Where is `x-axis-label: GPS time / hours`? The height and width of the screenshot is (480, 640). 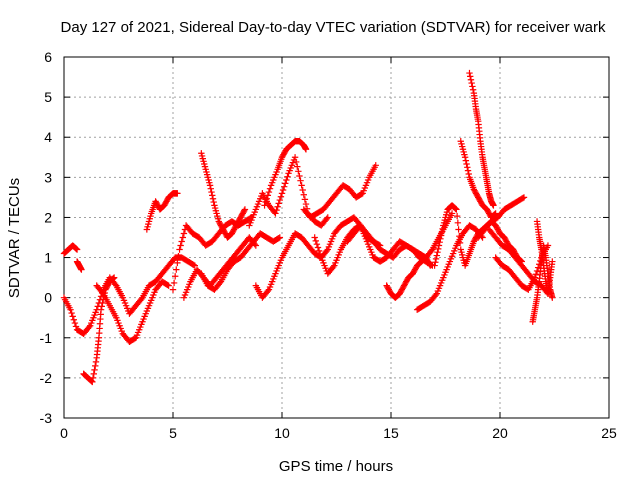
x-axis-label: GPS time / hours is located at coordinates (336, 466).